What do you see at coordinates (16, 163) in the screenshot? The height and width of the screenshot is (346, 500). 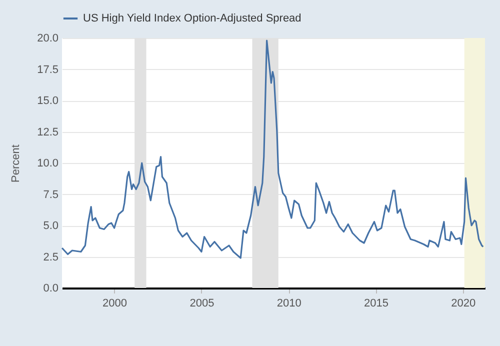 I see `y-axis-title: Percent` at bounding box center [16, 163].